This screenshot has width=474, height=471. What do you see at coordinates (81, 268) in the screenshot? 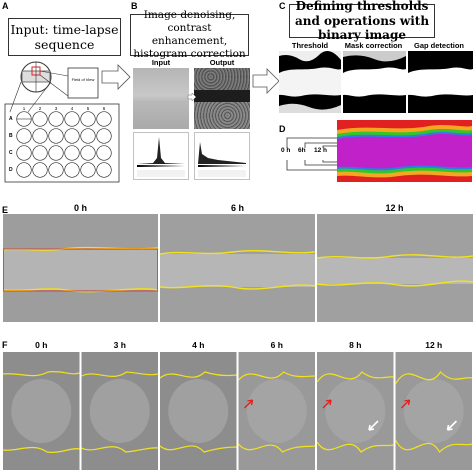
I see `e-image-0h` at bounding box center [81, 268].